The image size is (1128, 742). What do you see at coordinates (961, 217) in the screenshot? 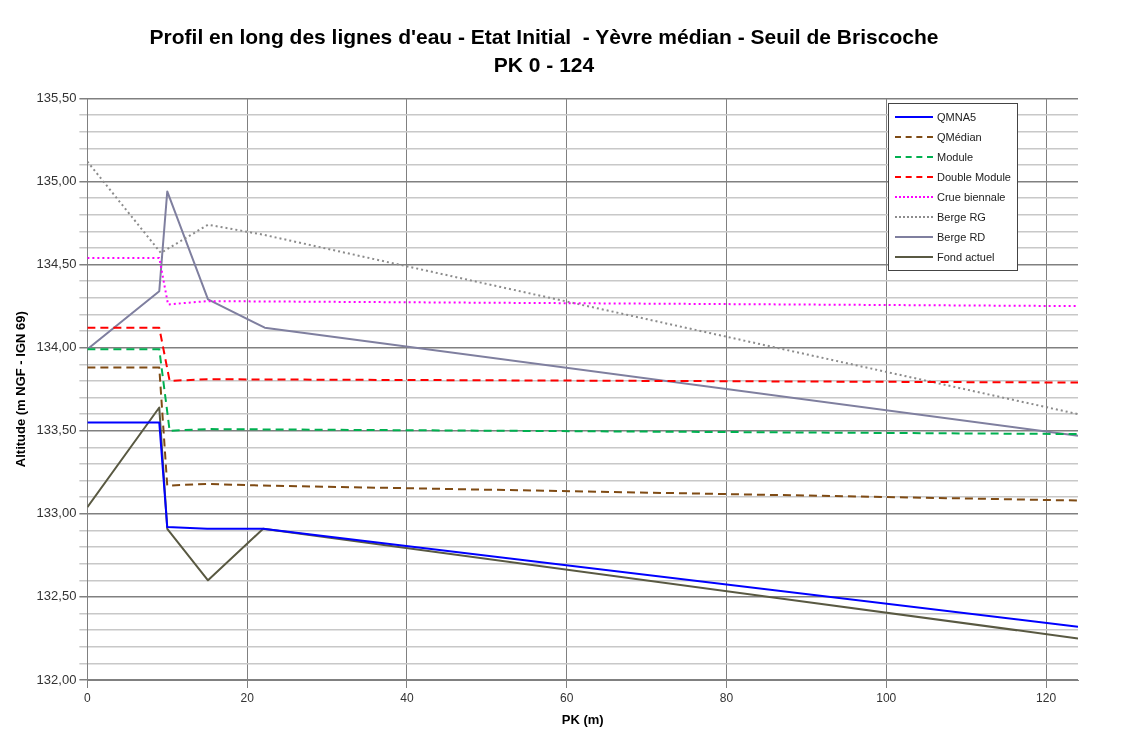
I see `legend-label: Berge RG` at bounding box center [961, 217].